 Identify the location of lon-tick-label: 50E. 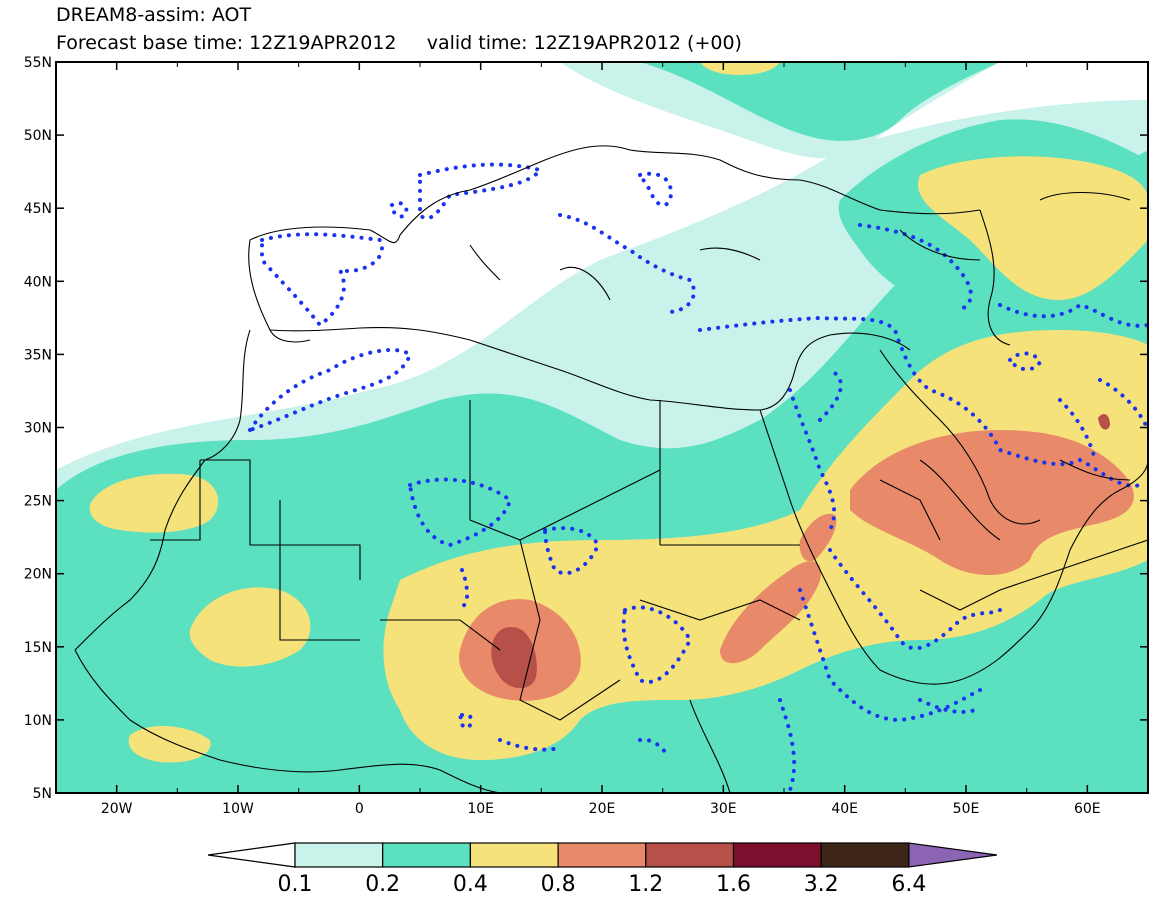
(966, 809).